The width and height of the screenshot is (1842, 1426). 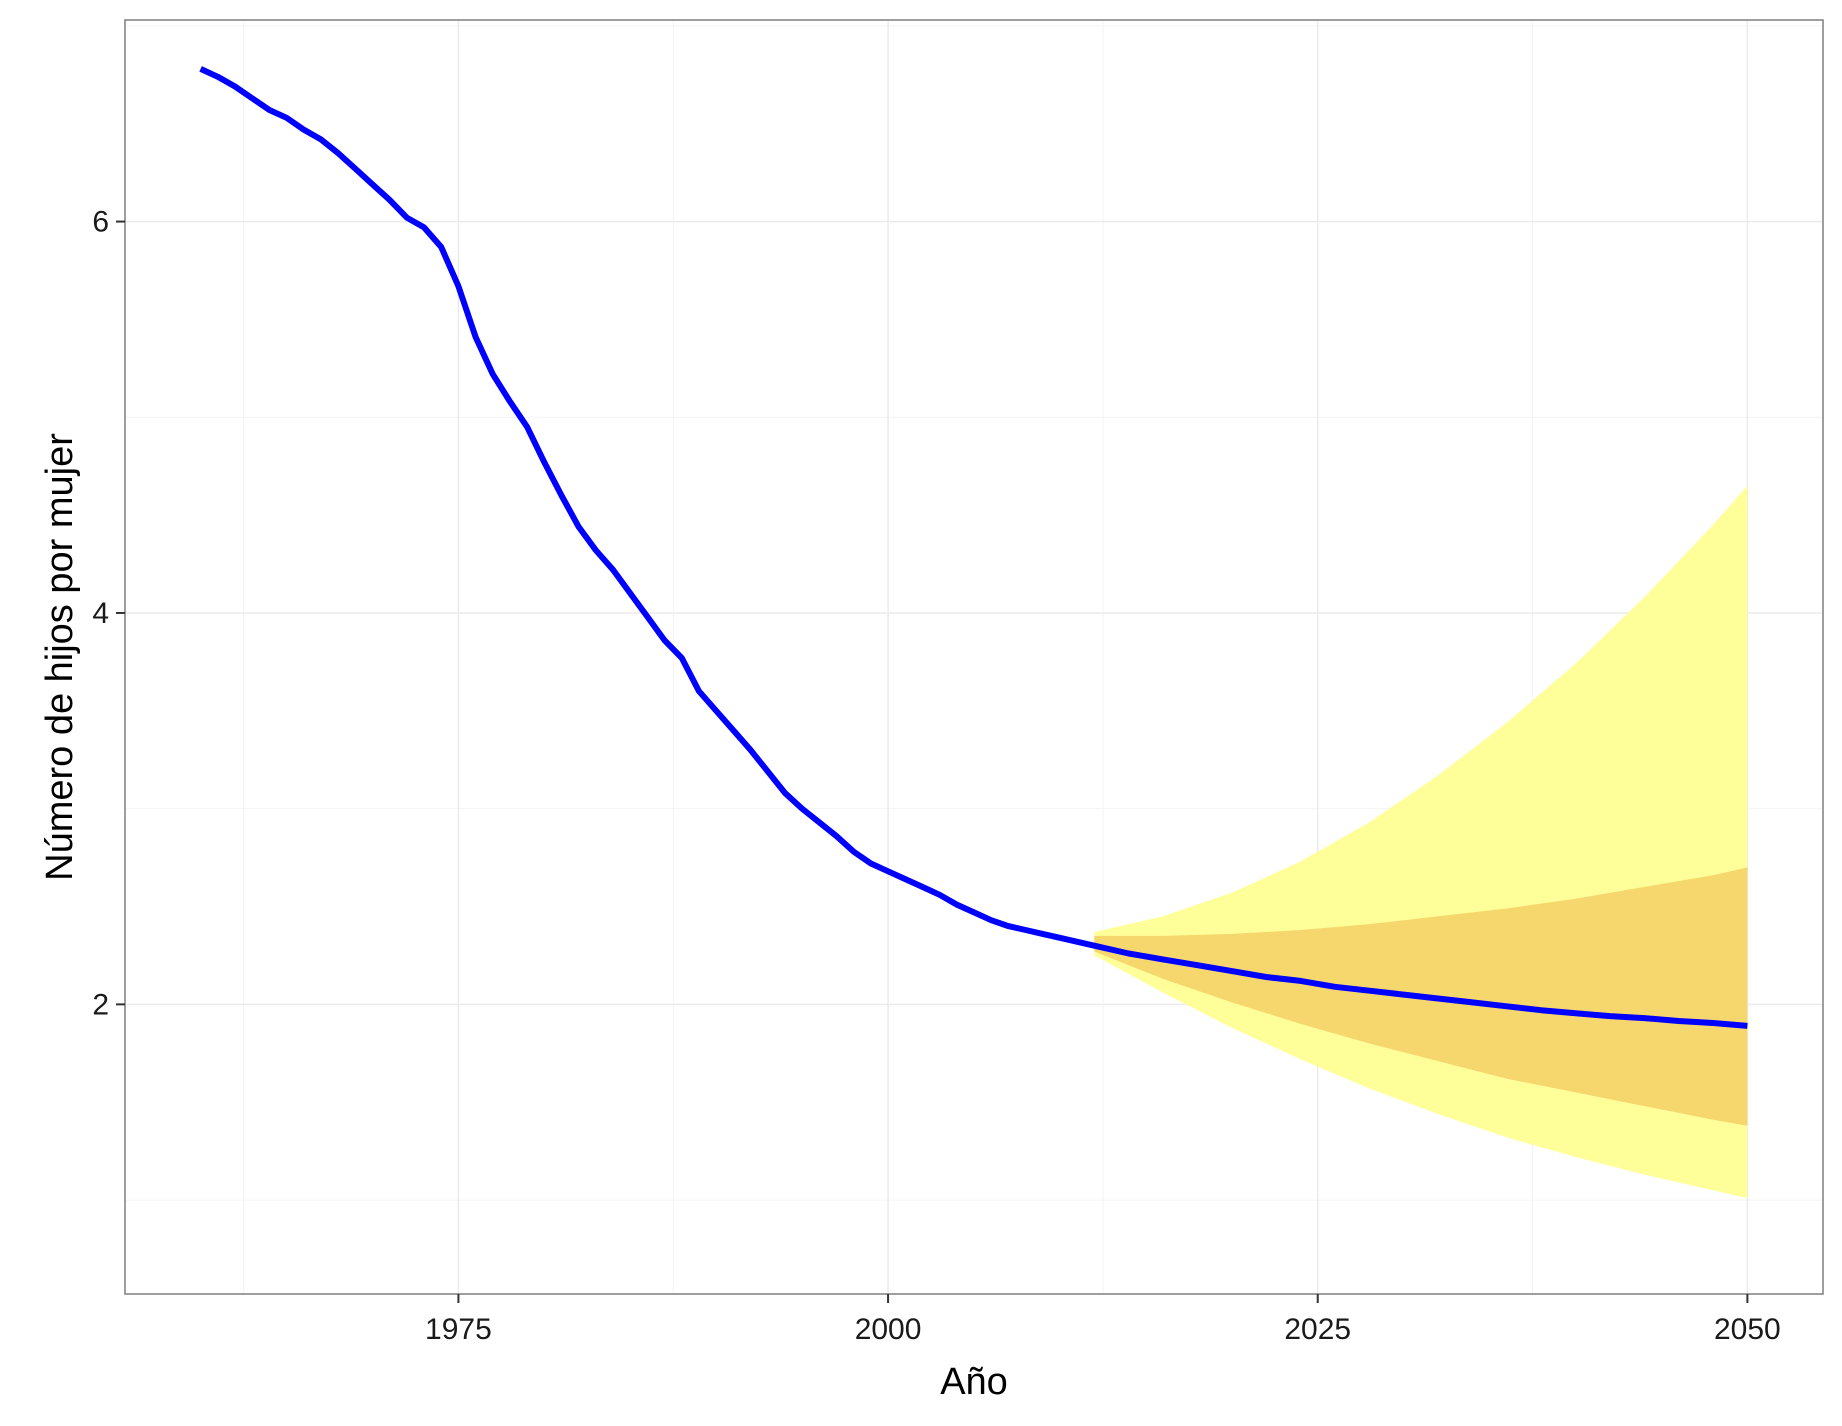 What do you see at coordinates (458, 1329) in the screenshot?
I see `x-tick-label: 1975` at bounding box center [458, 1329].